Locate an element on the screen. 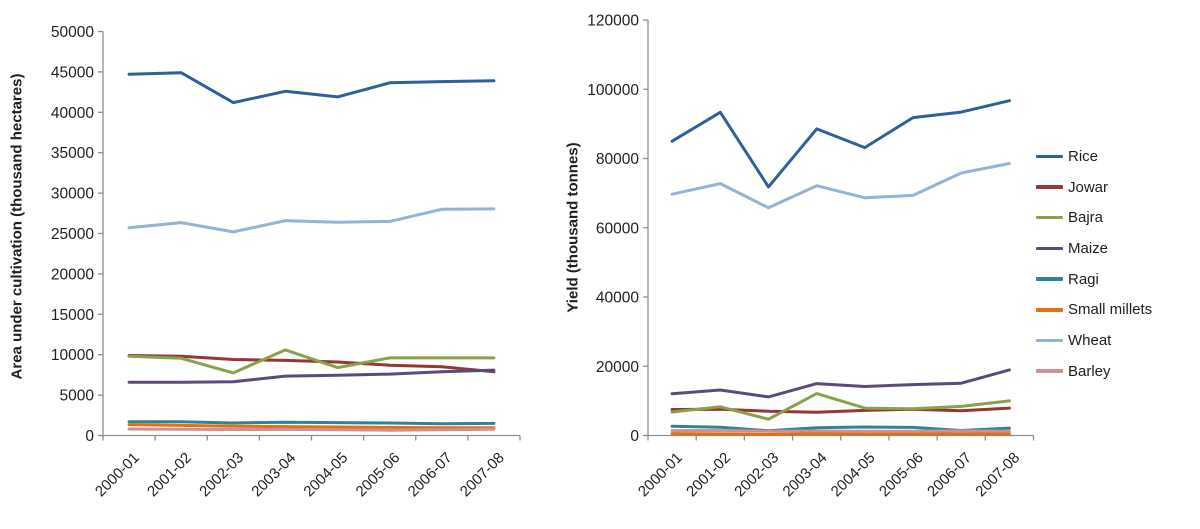  y-tick-label: 35000 is located at coordinates (72, 153).